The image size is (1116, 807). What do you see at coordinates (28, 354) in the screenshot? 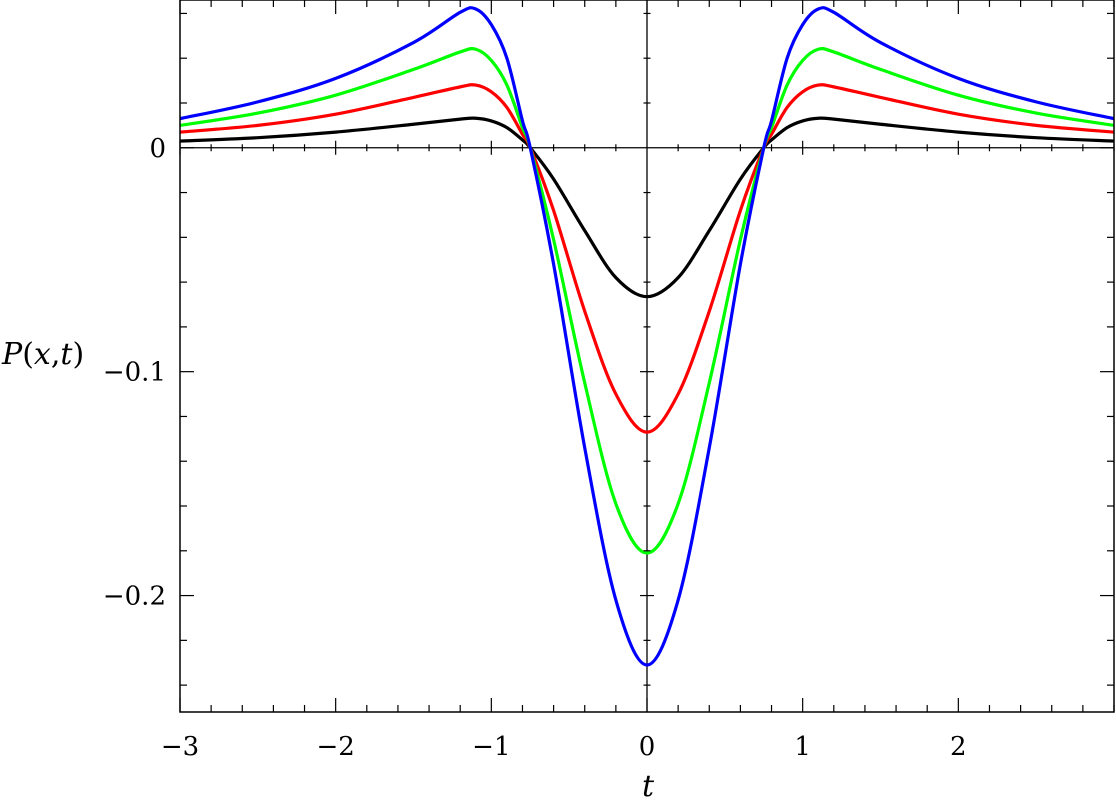
I see `y-axis-title-open: (` at bounding box center [28, 354].